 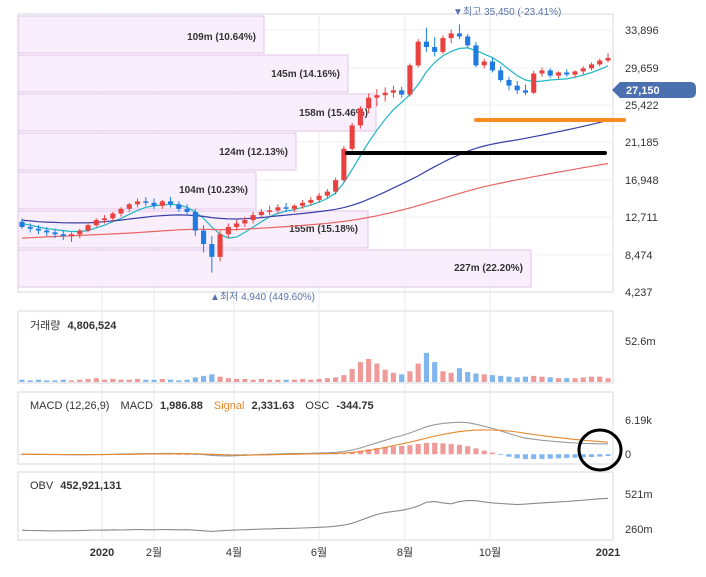 What do you see at coordinates (315, 347) in the screenshot?
I see `volume-panel` at bounding box center [315, 347].